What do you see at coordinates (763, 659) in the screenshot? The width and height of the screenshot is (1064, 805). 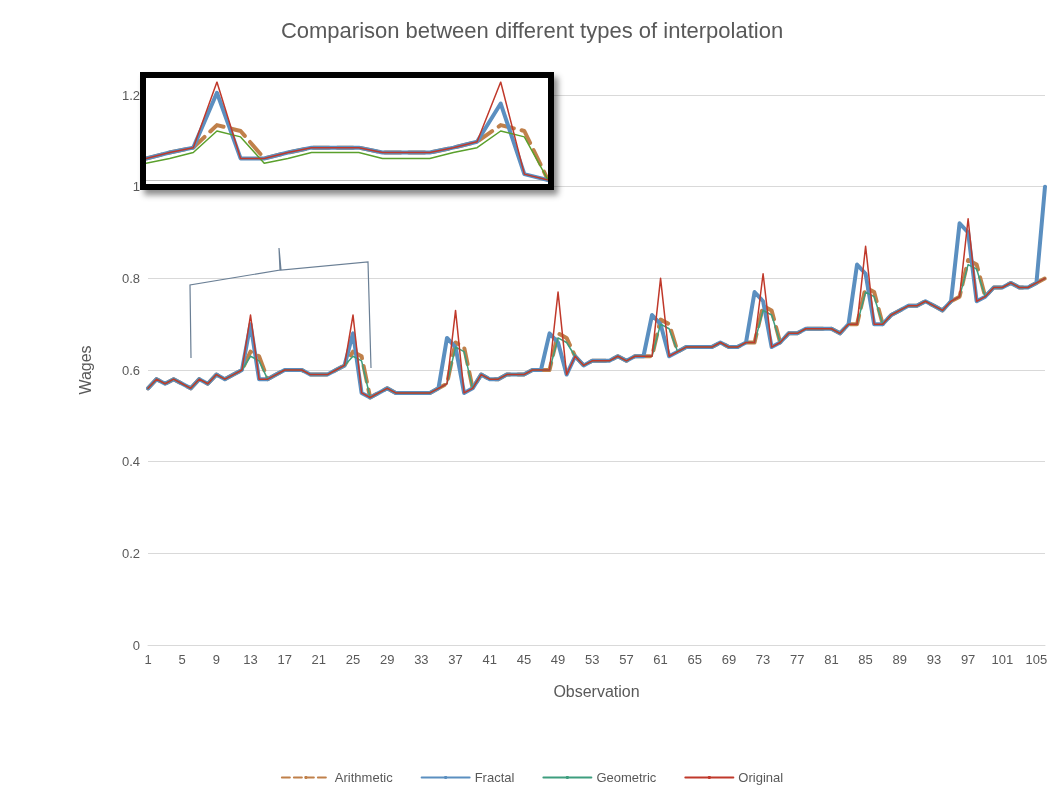 I see `x-tick-label: 73` at bounding box center [763, 659].